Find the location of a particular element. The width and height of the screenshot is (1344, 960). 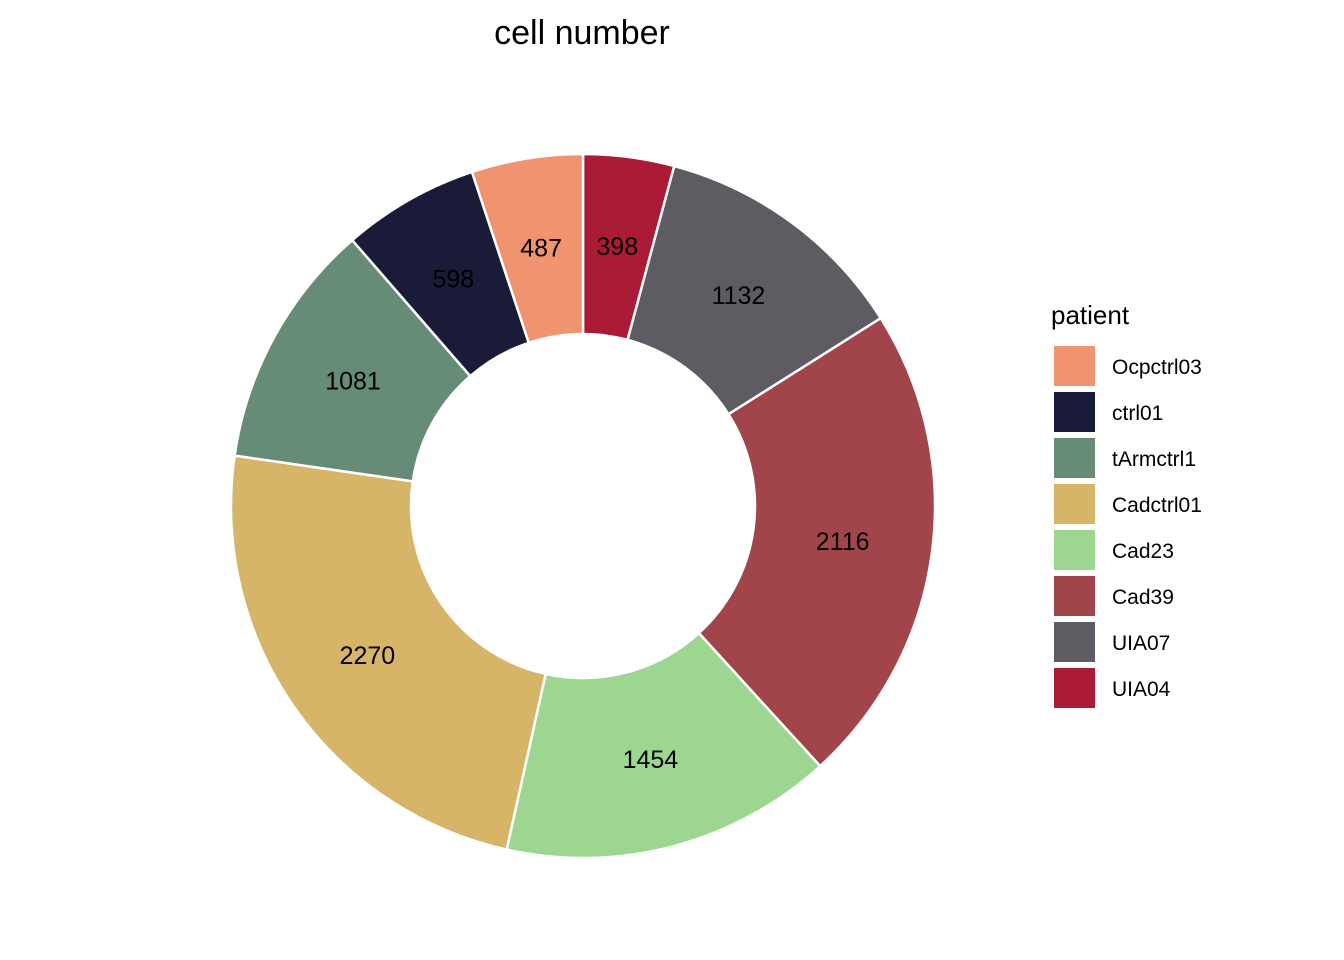

slice-cad23 is located at coordinates (663, 745).